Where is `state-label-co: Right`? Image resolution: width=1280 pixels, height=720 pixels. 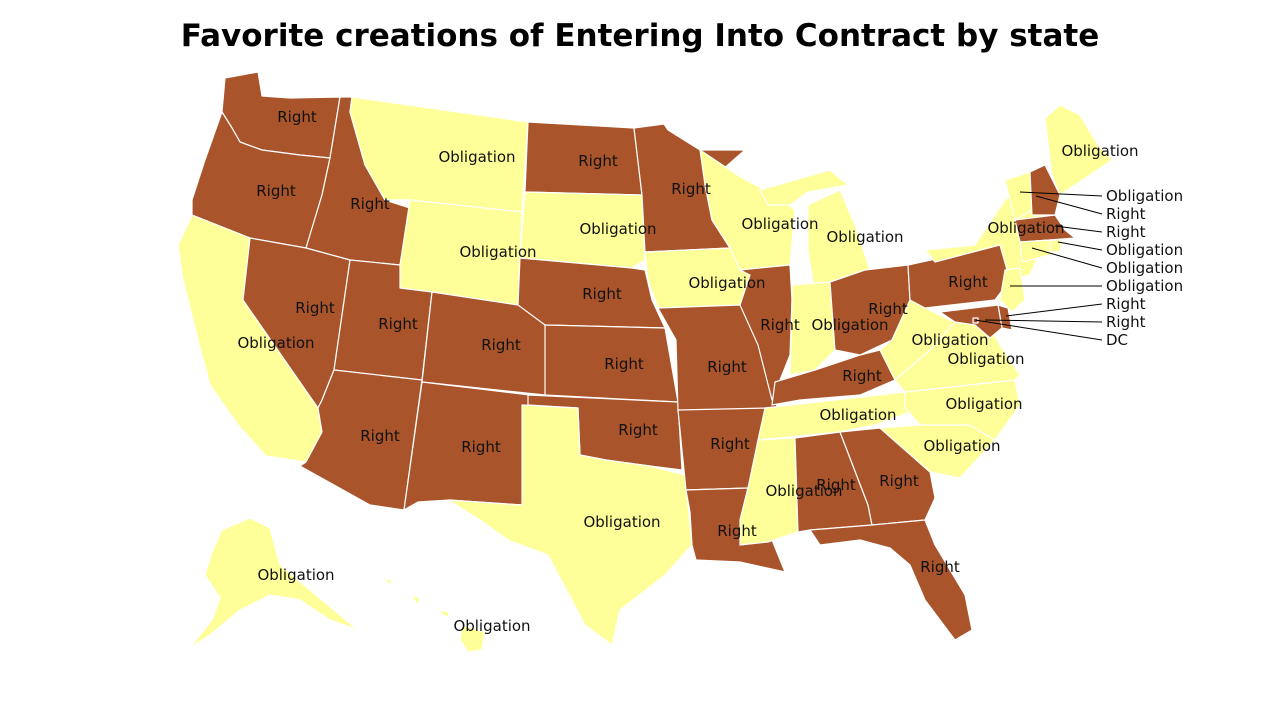
state-label-co: Right is located at coordinates (501, 345).